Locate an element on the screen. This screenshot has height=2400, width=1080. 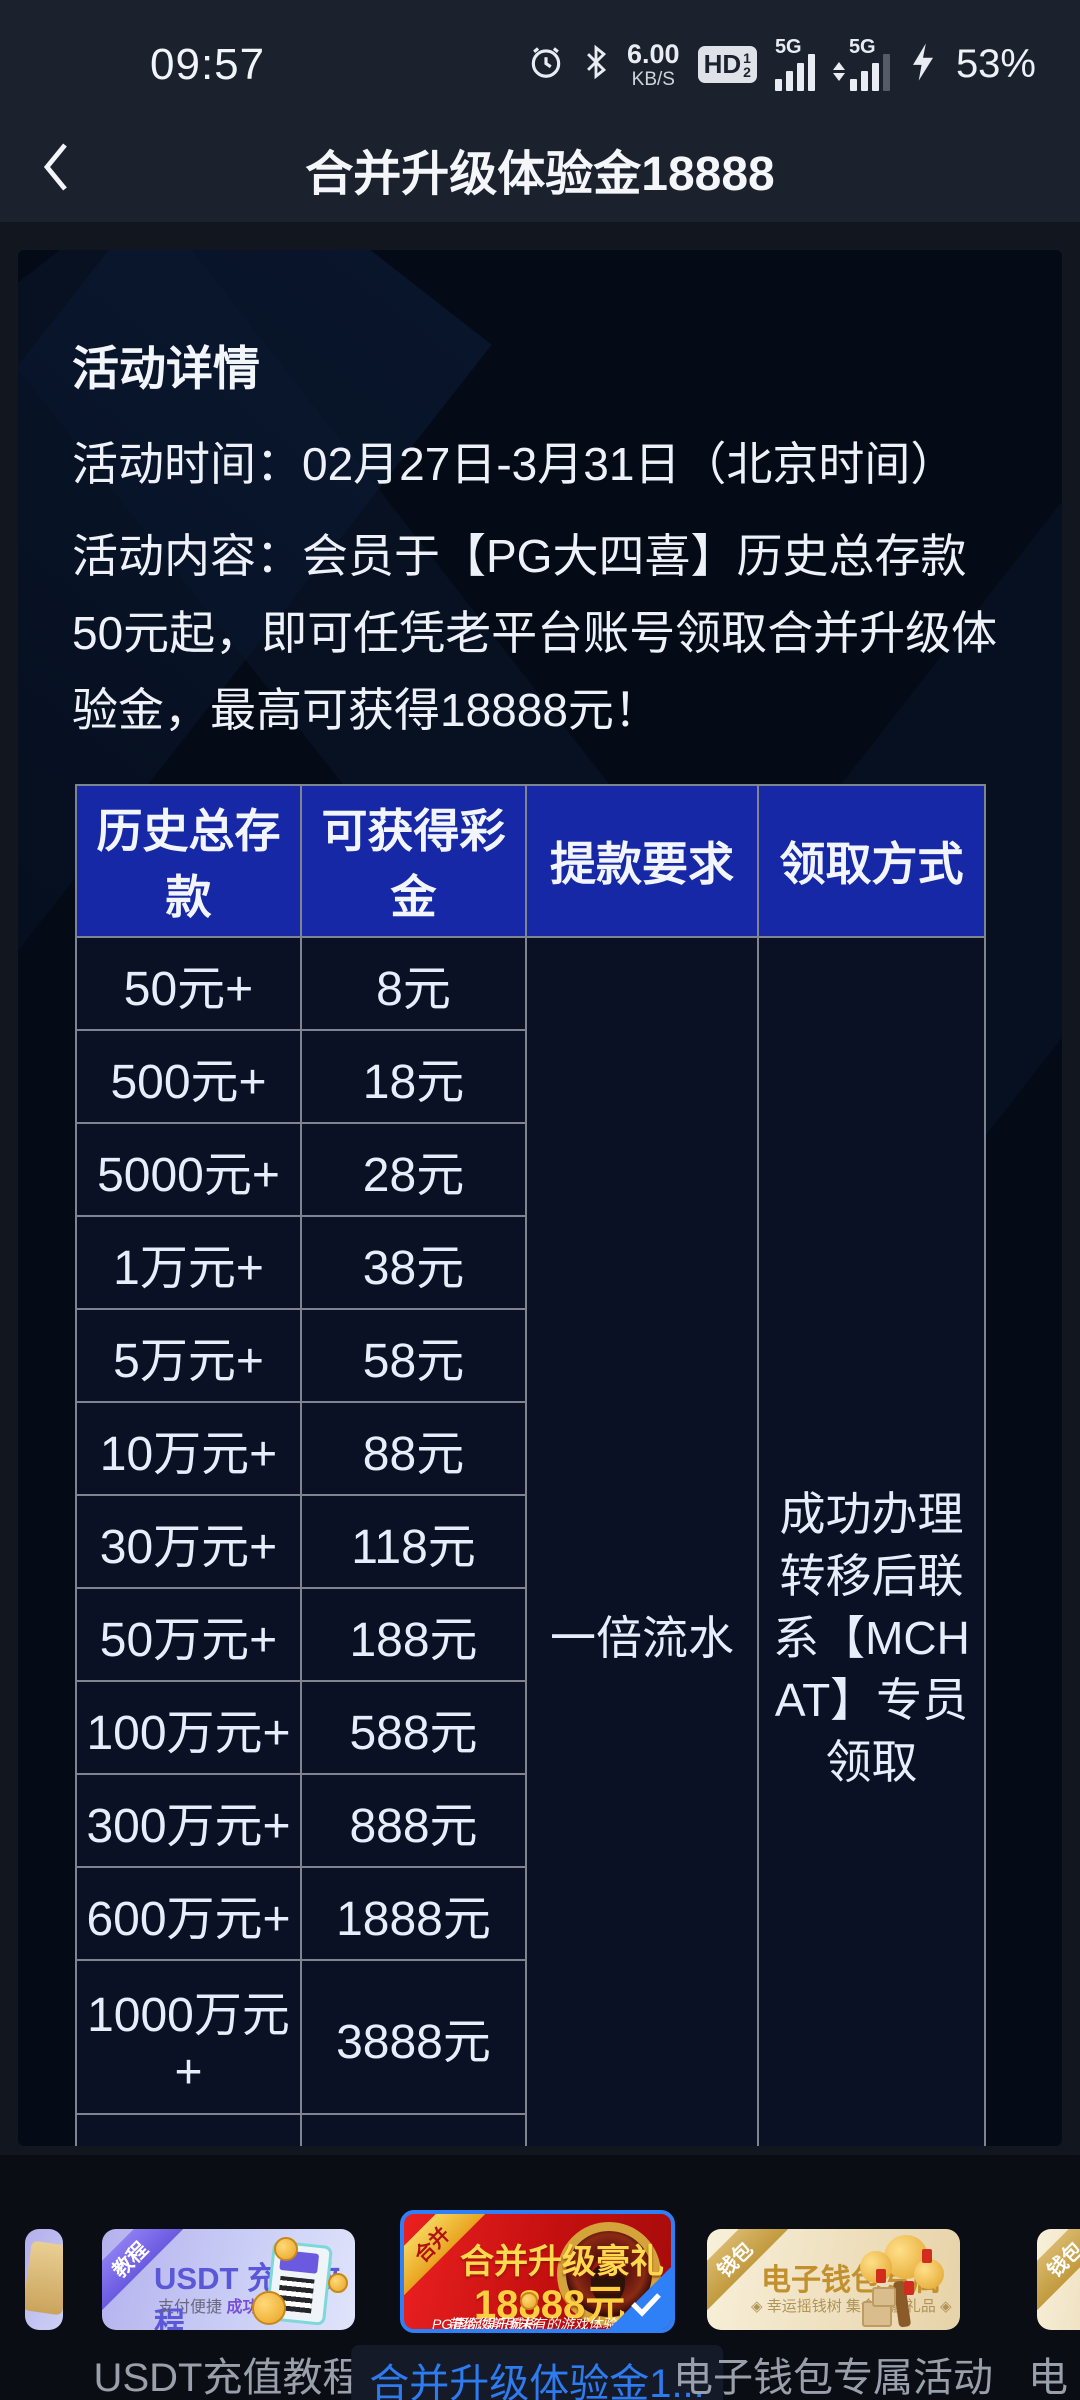
col-header-bonus: 可获得彩金 is located at coordinates (413, 861).